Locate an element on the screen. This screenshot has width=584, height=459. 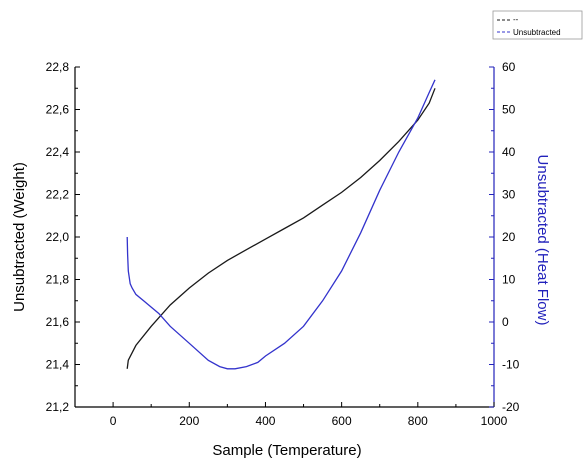
right-y-tick-label: 60 is located at coordinates (509, 67).